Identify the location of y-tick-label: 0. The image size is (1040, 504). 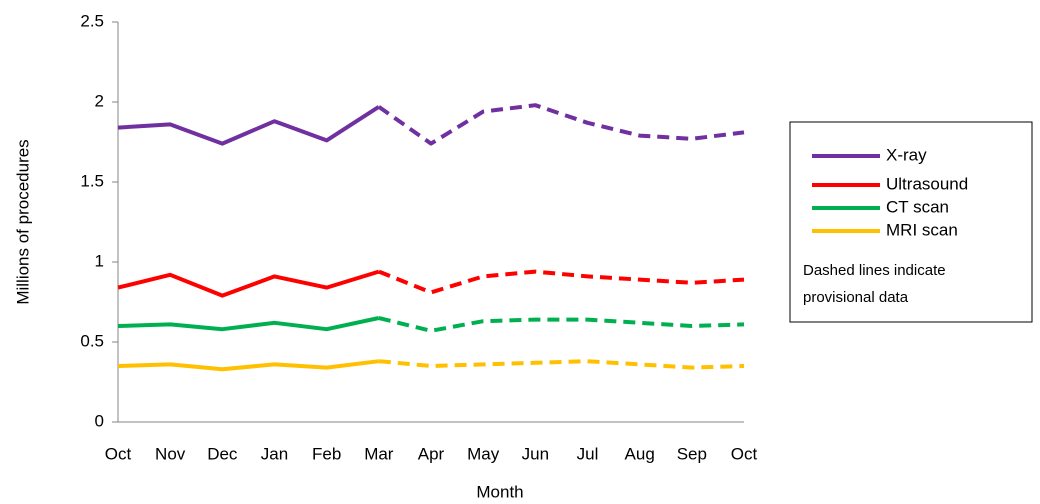
(99, 420).